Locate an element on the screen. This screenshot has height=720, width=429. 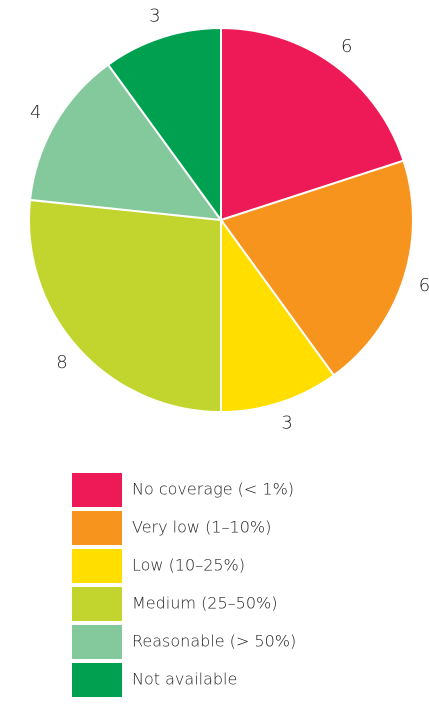
legend-label: Not available is located at coordinates (184, 679).